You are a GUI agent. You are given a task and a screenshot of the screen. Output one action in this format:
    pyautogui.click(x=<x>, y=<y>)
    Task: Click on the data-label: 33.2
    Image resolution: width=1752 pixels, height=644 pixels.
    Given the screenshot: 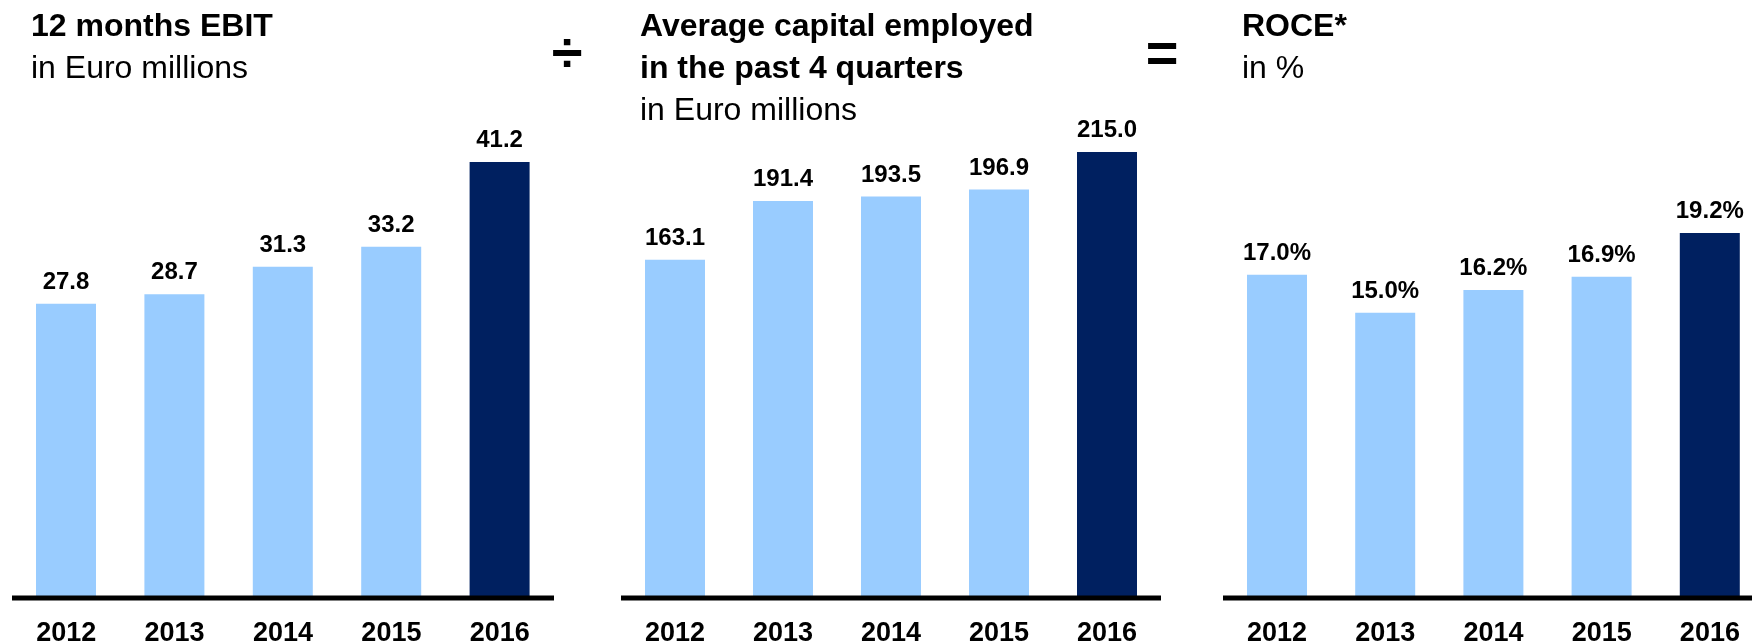 What is the action you would take?
    pyautogui.click(x=391, y=223)
    